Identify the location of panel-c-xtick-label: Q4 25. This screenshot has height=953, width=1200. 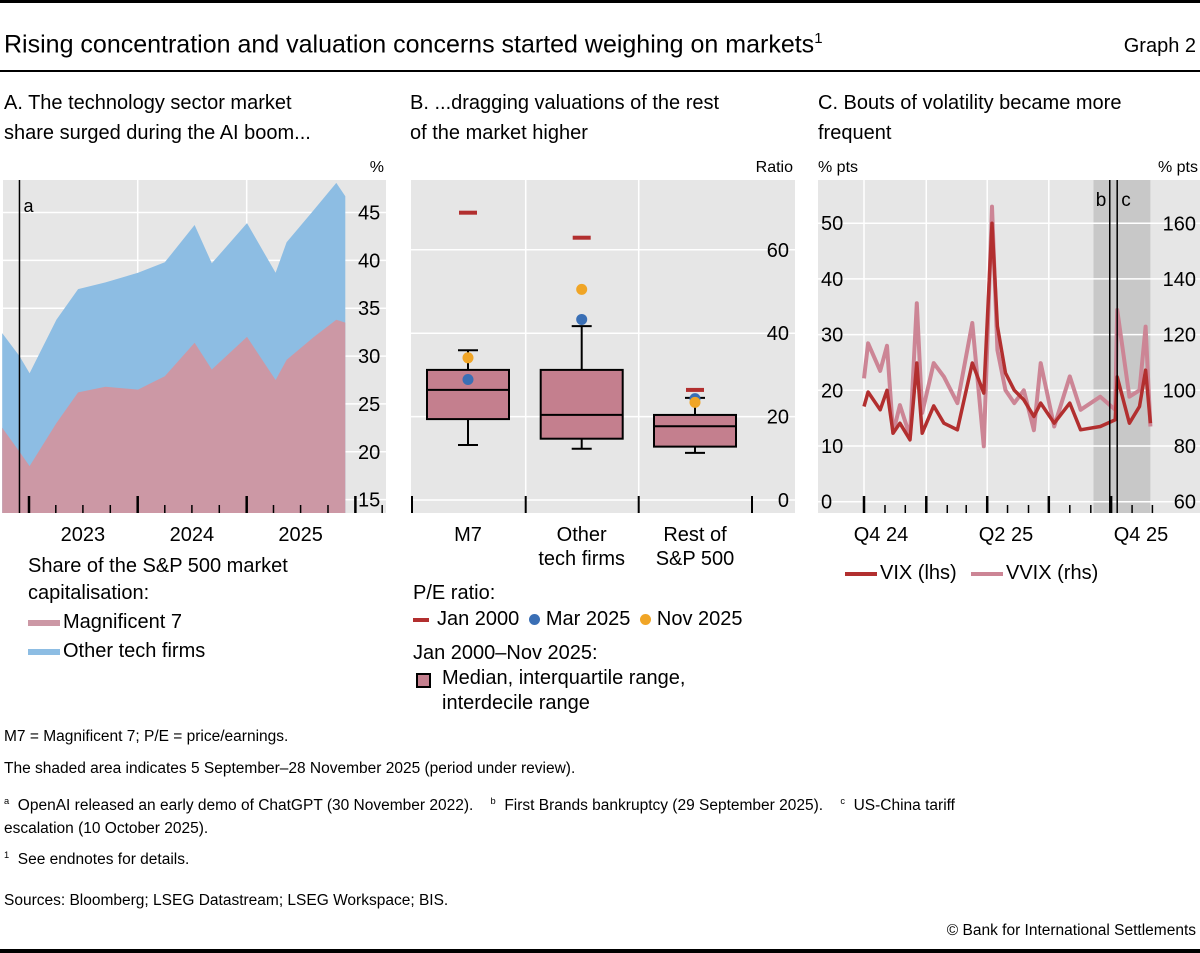
(1141, 535).